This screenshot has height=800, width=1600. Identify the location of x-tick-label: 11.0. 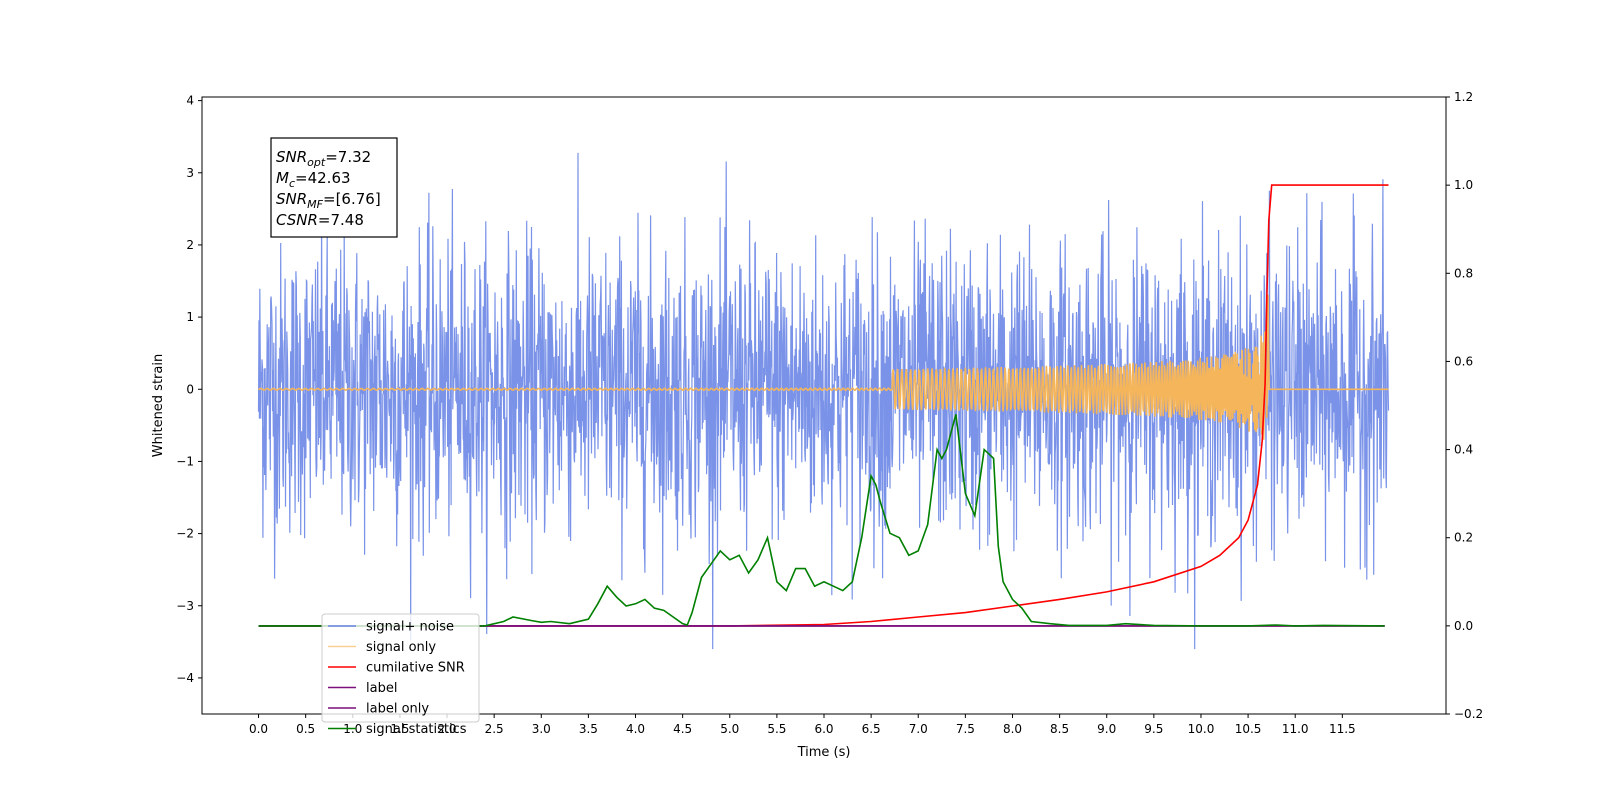
(1295, 729).